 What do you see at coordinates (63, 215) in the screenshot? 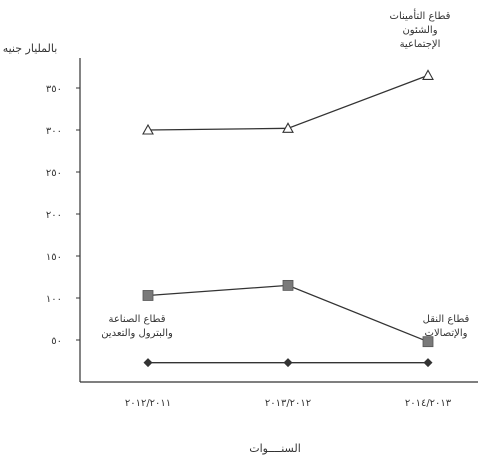
I see `y-ticks: ٥٠ ١٠٠ ١٥٠ ٢٠٠ ٢٥٠ ٣٠٠ ٣٥٠` at bounding box center [63, 215].